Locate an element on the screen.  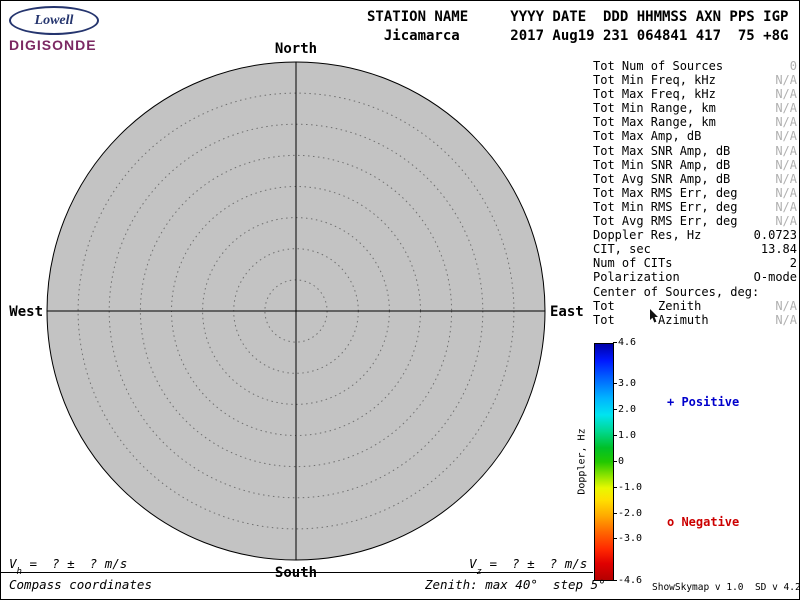
lowell-logo-oval: Lowell is located at coordinates (54, 20).